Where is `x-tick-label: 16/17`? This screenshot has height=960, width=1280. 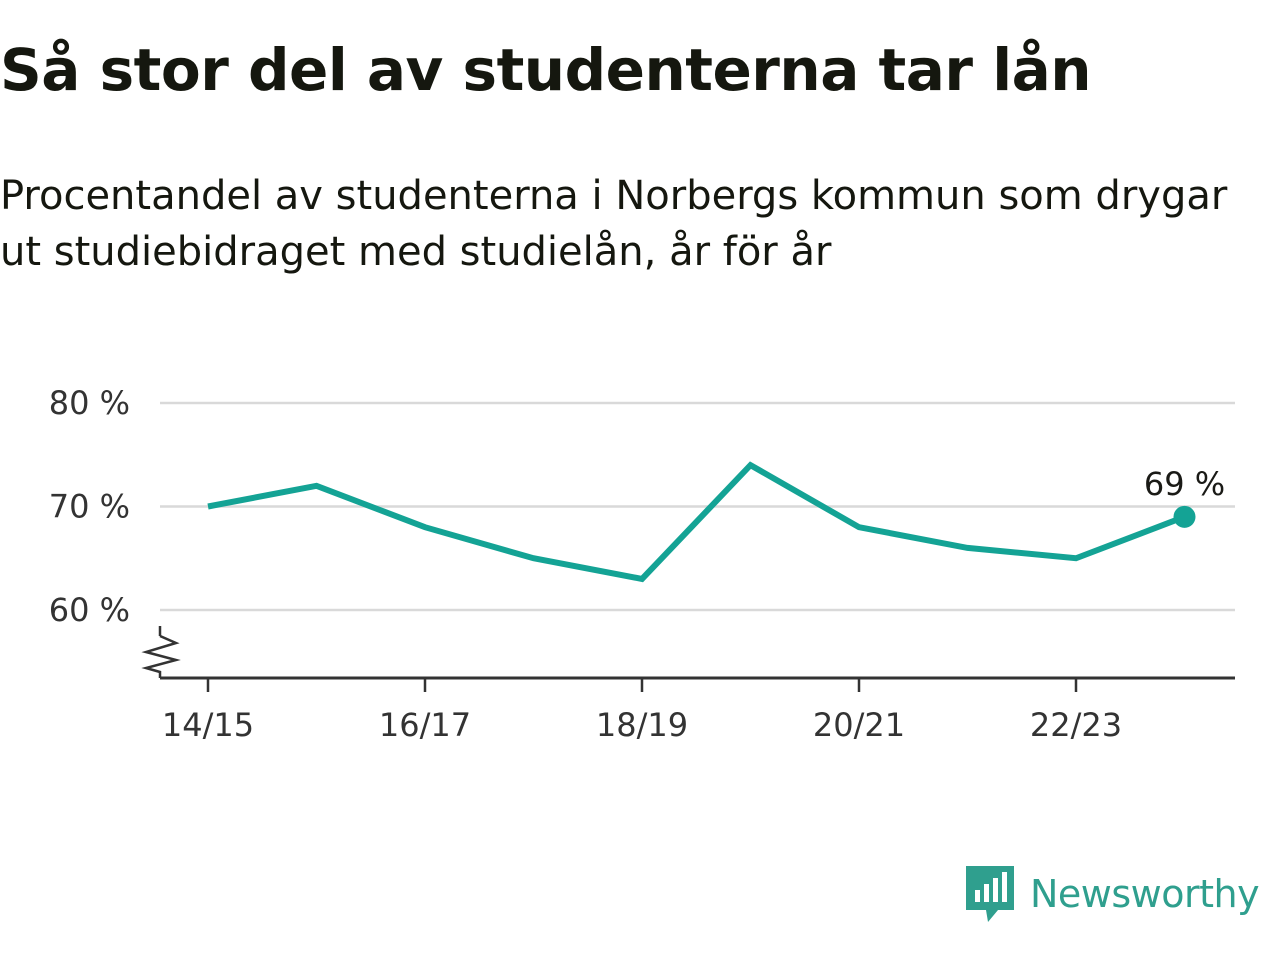 x-tick-label: 16/17 is located at coordinates (425, 725).